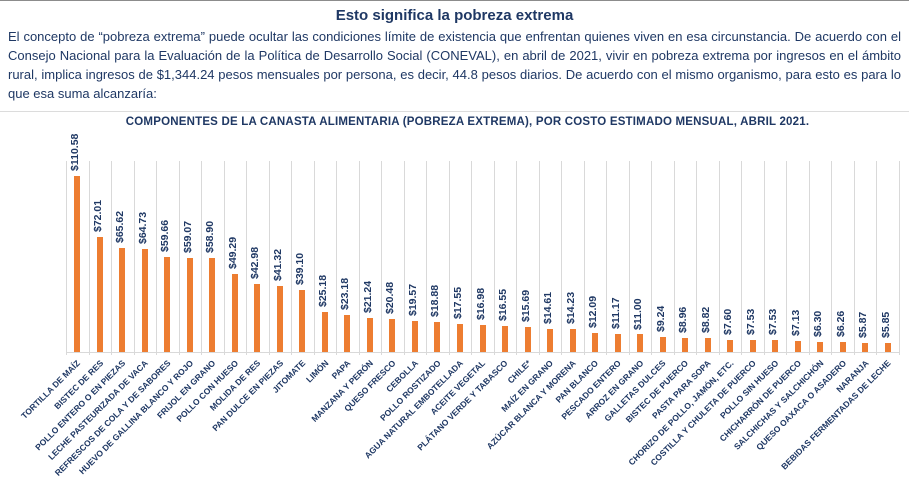 This screenshot has width=909, height=499. Describe the element at coordinates (885, 324) in the screenshot. I see `bar-value-label: $5.85` at that location.